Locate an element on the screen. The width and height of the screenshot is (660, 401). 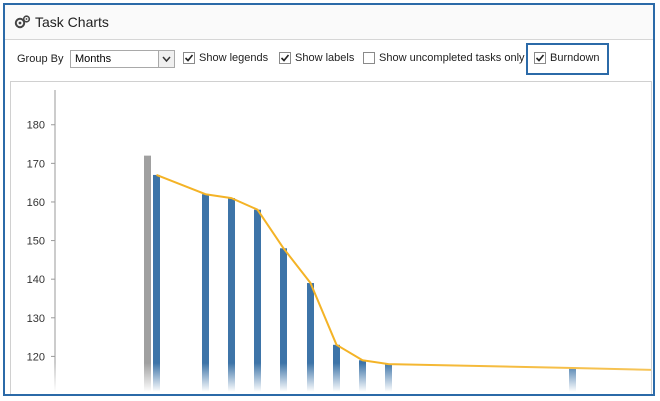
window-title: Task Charts is located at coordinates (72, 22).